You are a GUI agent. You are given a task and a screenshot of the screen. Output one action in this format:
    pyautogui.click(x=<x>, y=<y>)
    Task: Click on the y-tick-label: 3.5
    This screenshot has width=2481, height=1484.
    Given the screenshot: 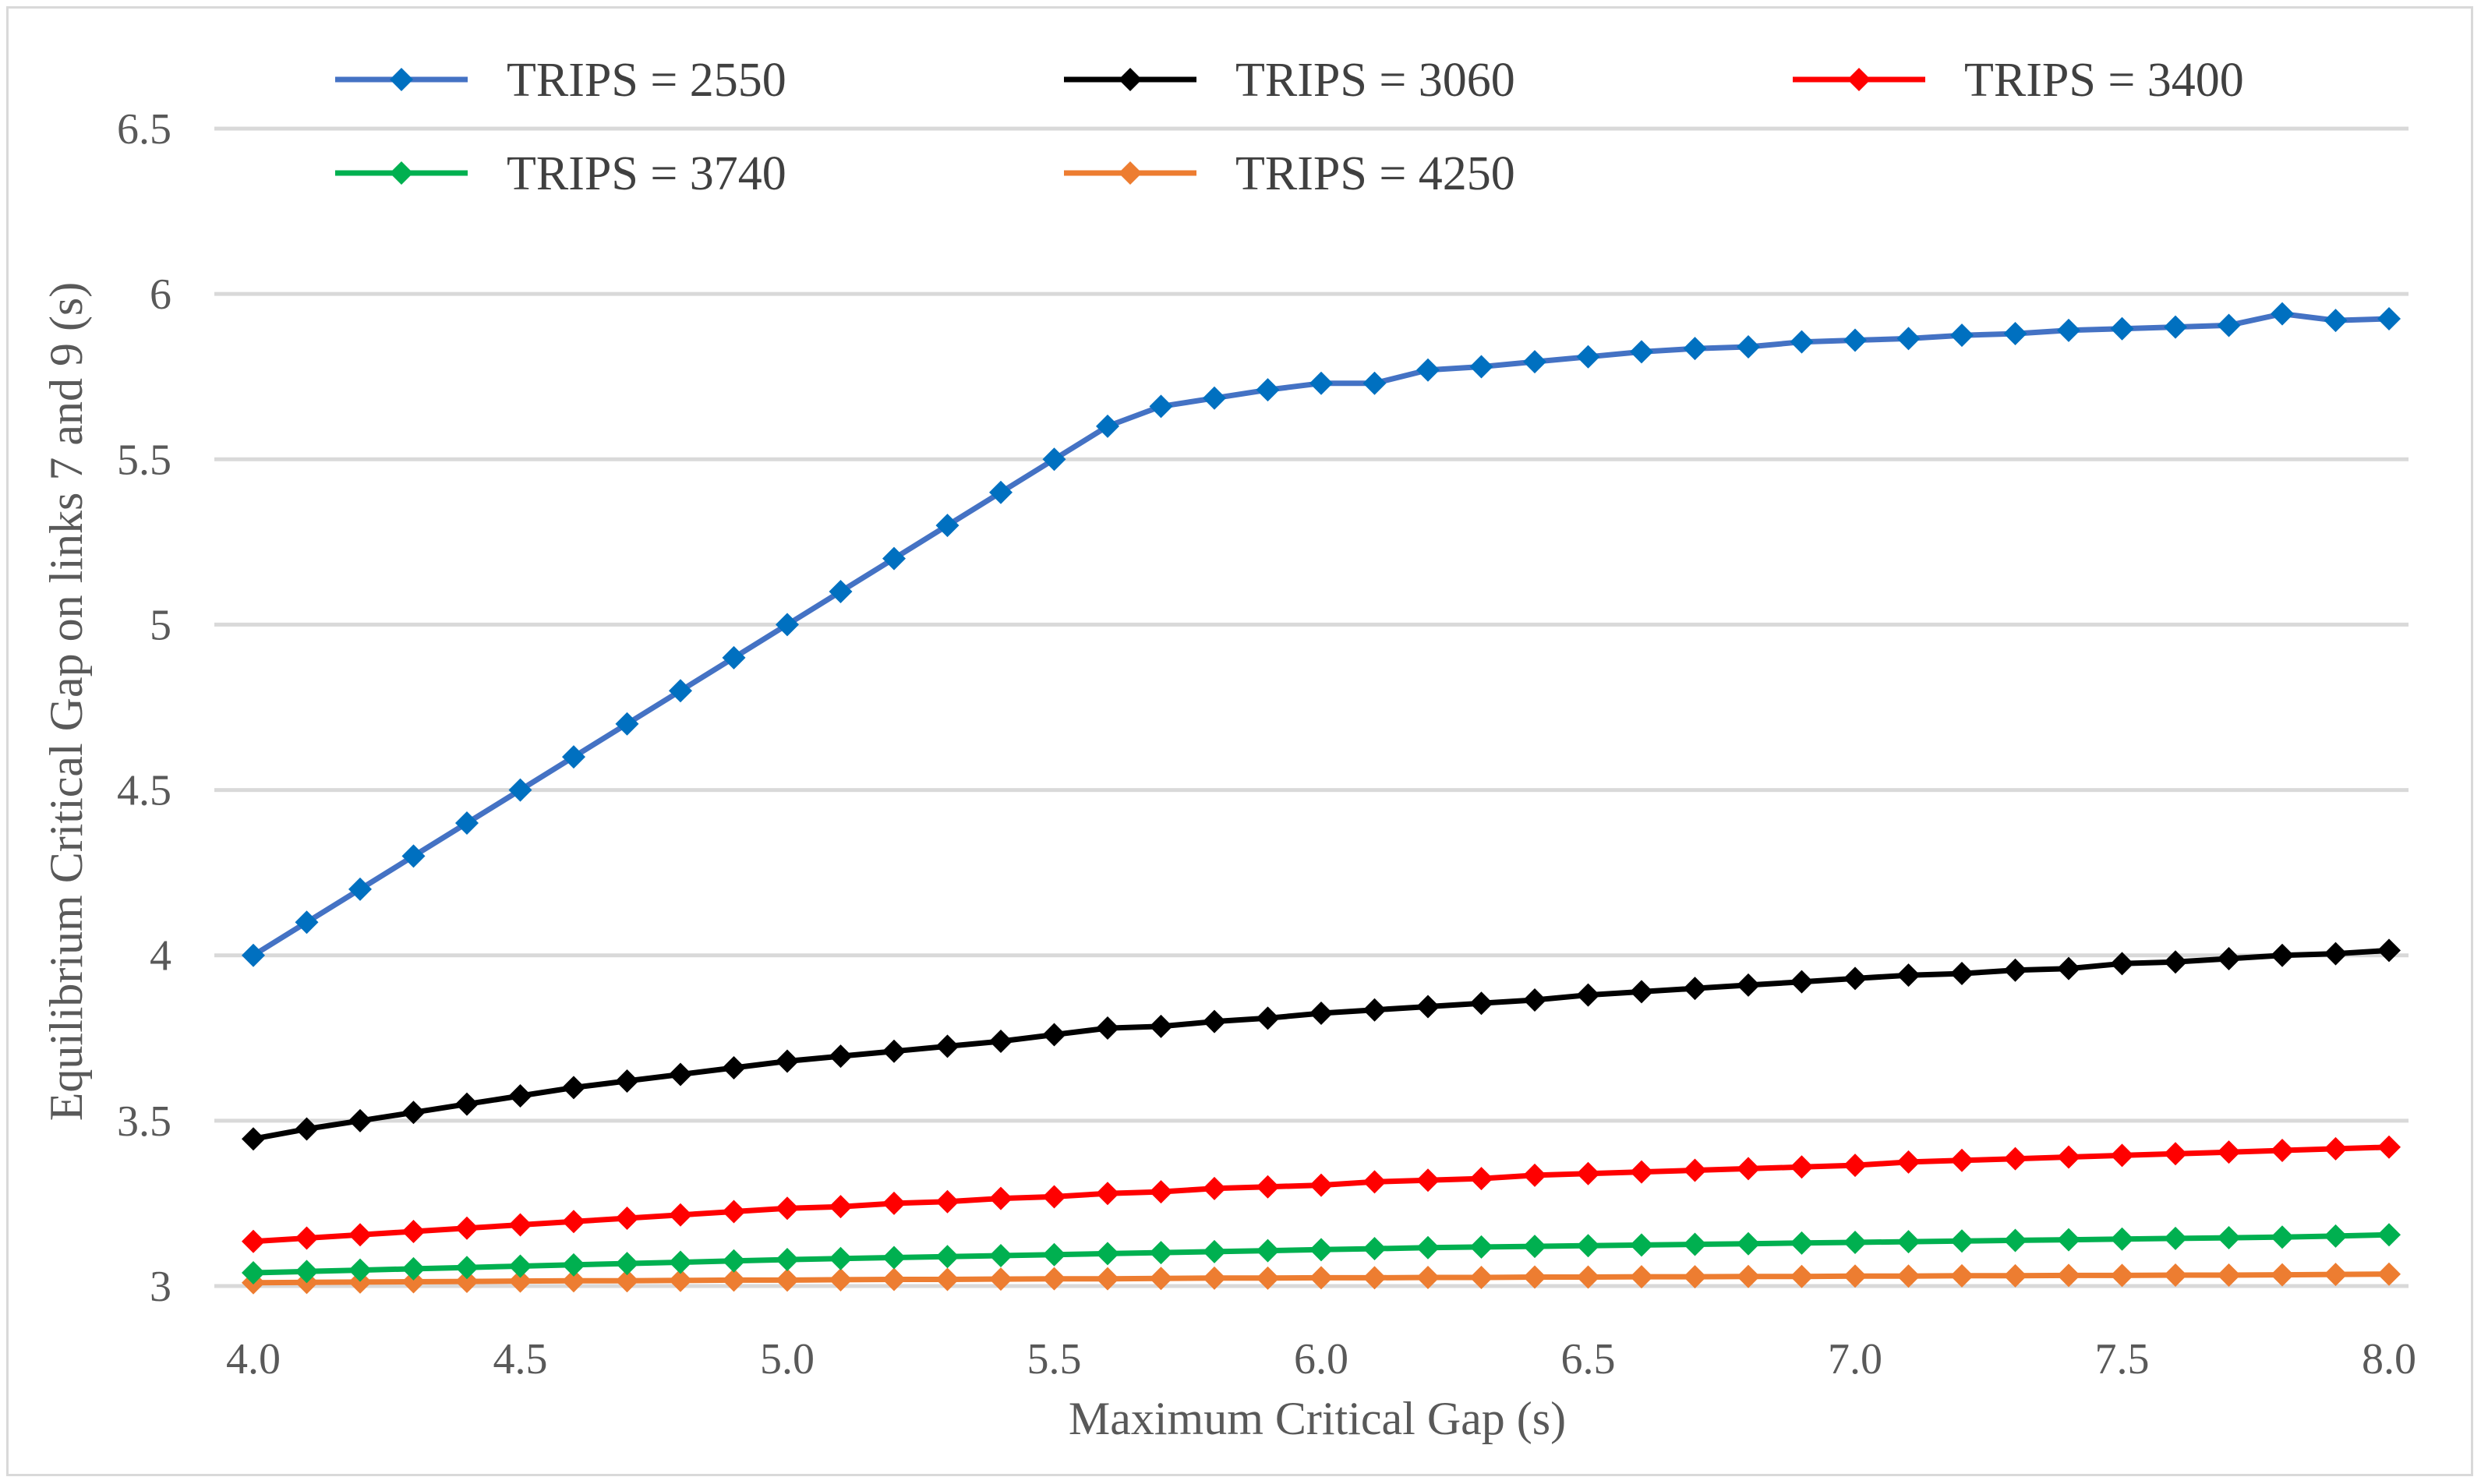 What is the action you would take?
    pyautogui.click(x=144, y=1121)
    